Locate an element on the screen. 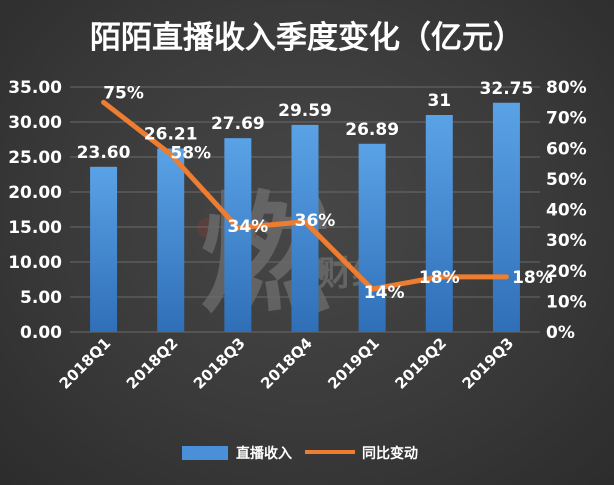  bar-2019Q2 is located at coordinates (439, 223).